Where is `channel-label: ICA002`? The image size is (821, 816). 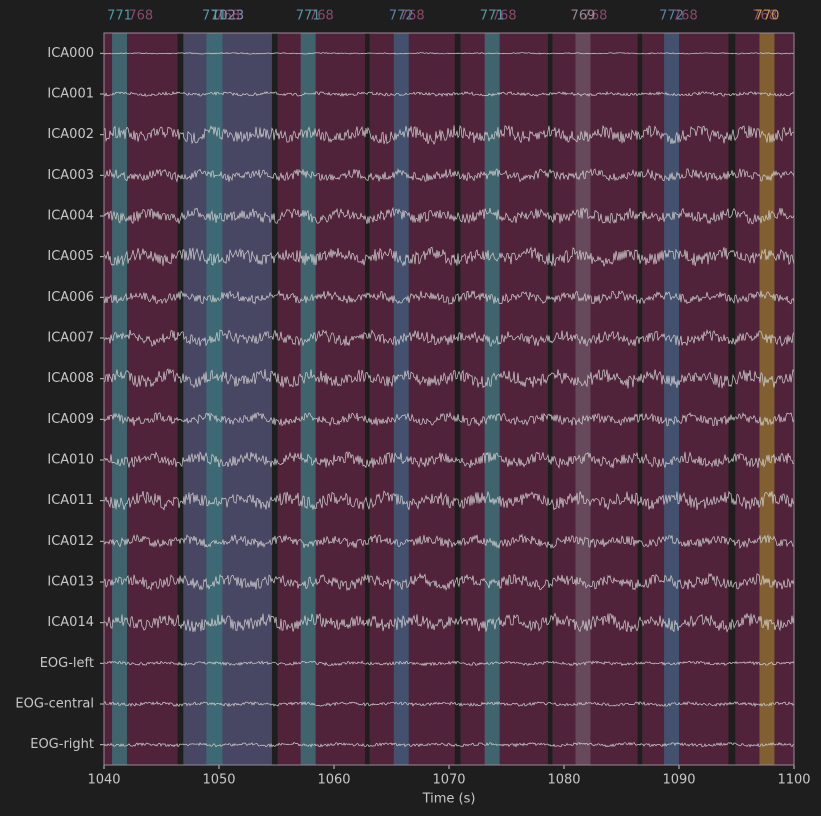 channel-label: ICA002 is located at coordinates (70, 134).